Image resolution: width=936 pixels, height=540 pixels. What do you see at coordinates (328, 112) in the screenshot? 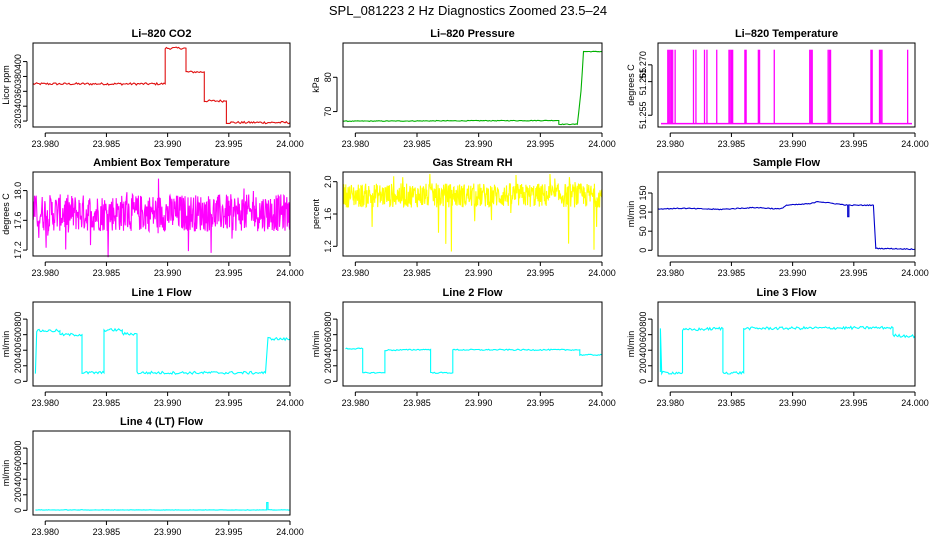
I see `y-tick-label: 70` at bounding box center [328, 112].